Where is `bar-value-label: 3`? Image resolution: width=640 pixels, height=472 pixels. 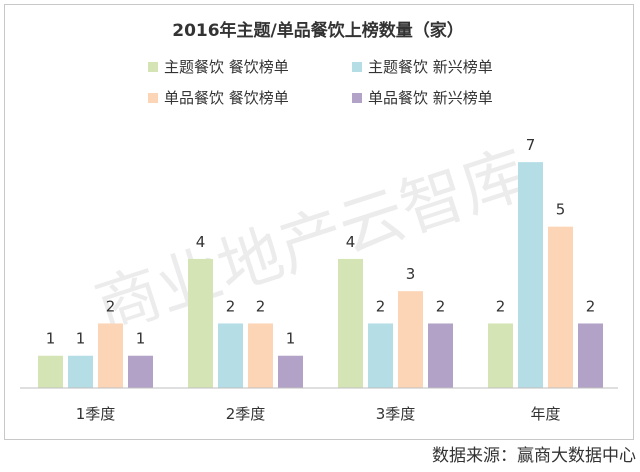
bar-value-label: 3 is located at coordinates (411, 274).